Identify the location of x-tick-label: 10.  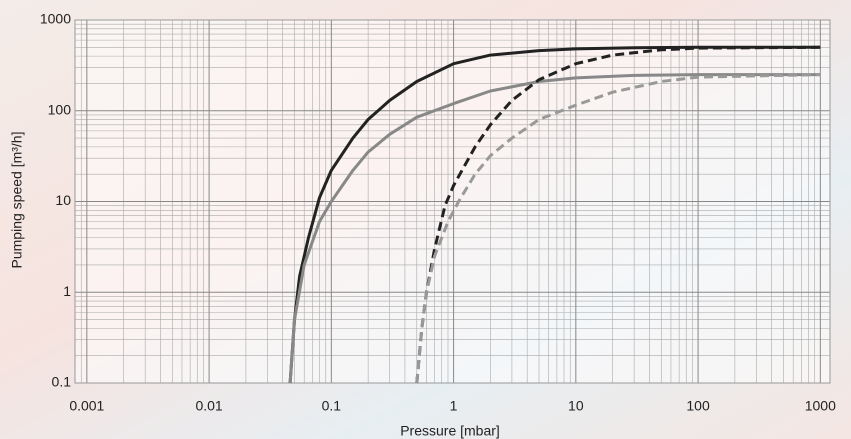
(576, 406).